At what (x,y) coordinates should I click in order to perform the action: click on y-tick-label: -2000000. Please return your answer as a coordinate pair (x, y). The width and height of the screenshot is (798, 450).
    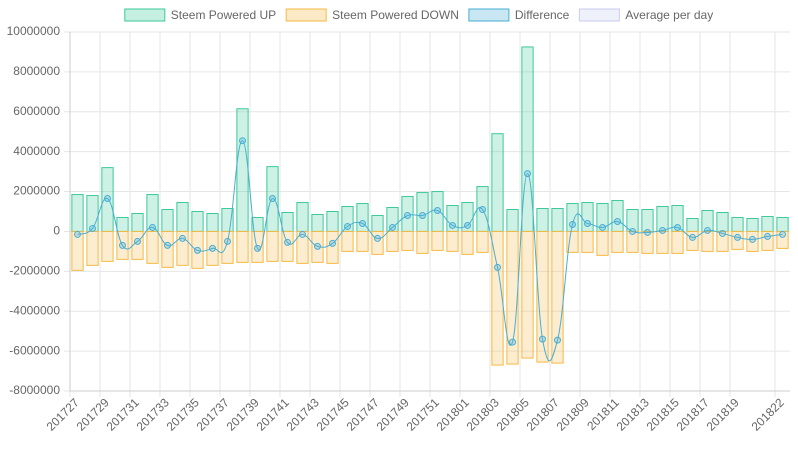
    Looking at the image, I should click on (34, 271).